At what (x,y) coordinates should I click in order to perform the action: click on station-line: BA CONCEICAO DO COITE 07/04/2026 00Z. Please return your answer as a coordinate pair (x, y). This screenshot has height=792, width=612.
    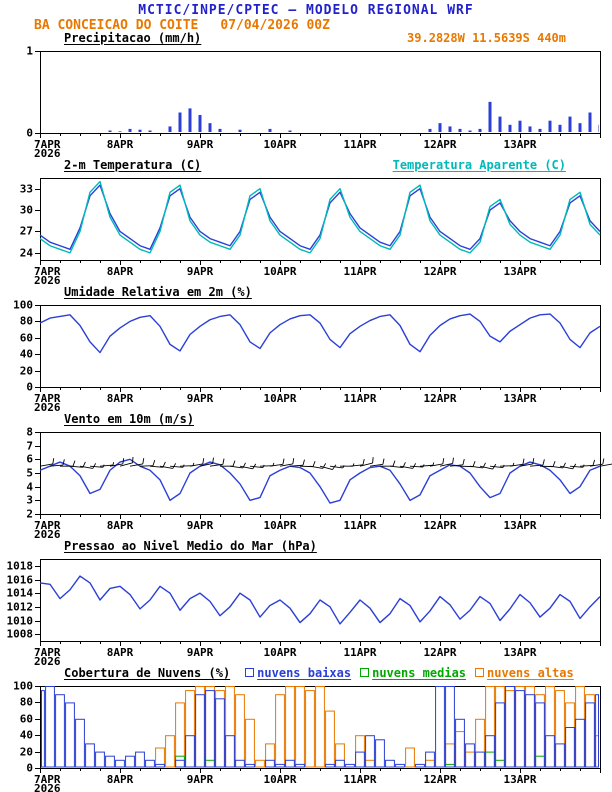
    Looking at the image, I should click on (306, 25).